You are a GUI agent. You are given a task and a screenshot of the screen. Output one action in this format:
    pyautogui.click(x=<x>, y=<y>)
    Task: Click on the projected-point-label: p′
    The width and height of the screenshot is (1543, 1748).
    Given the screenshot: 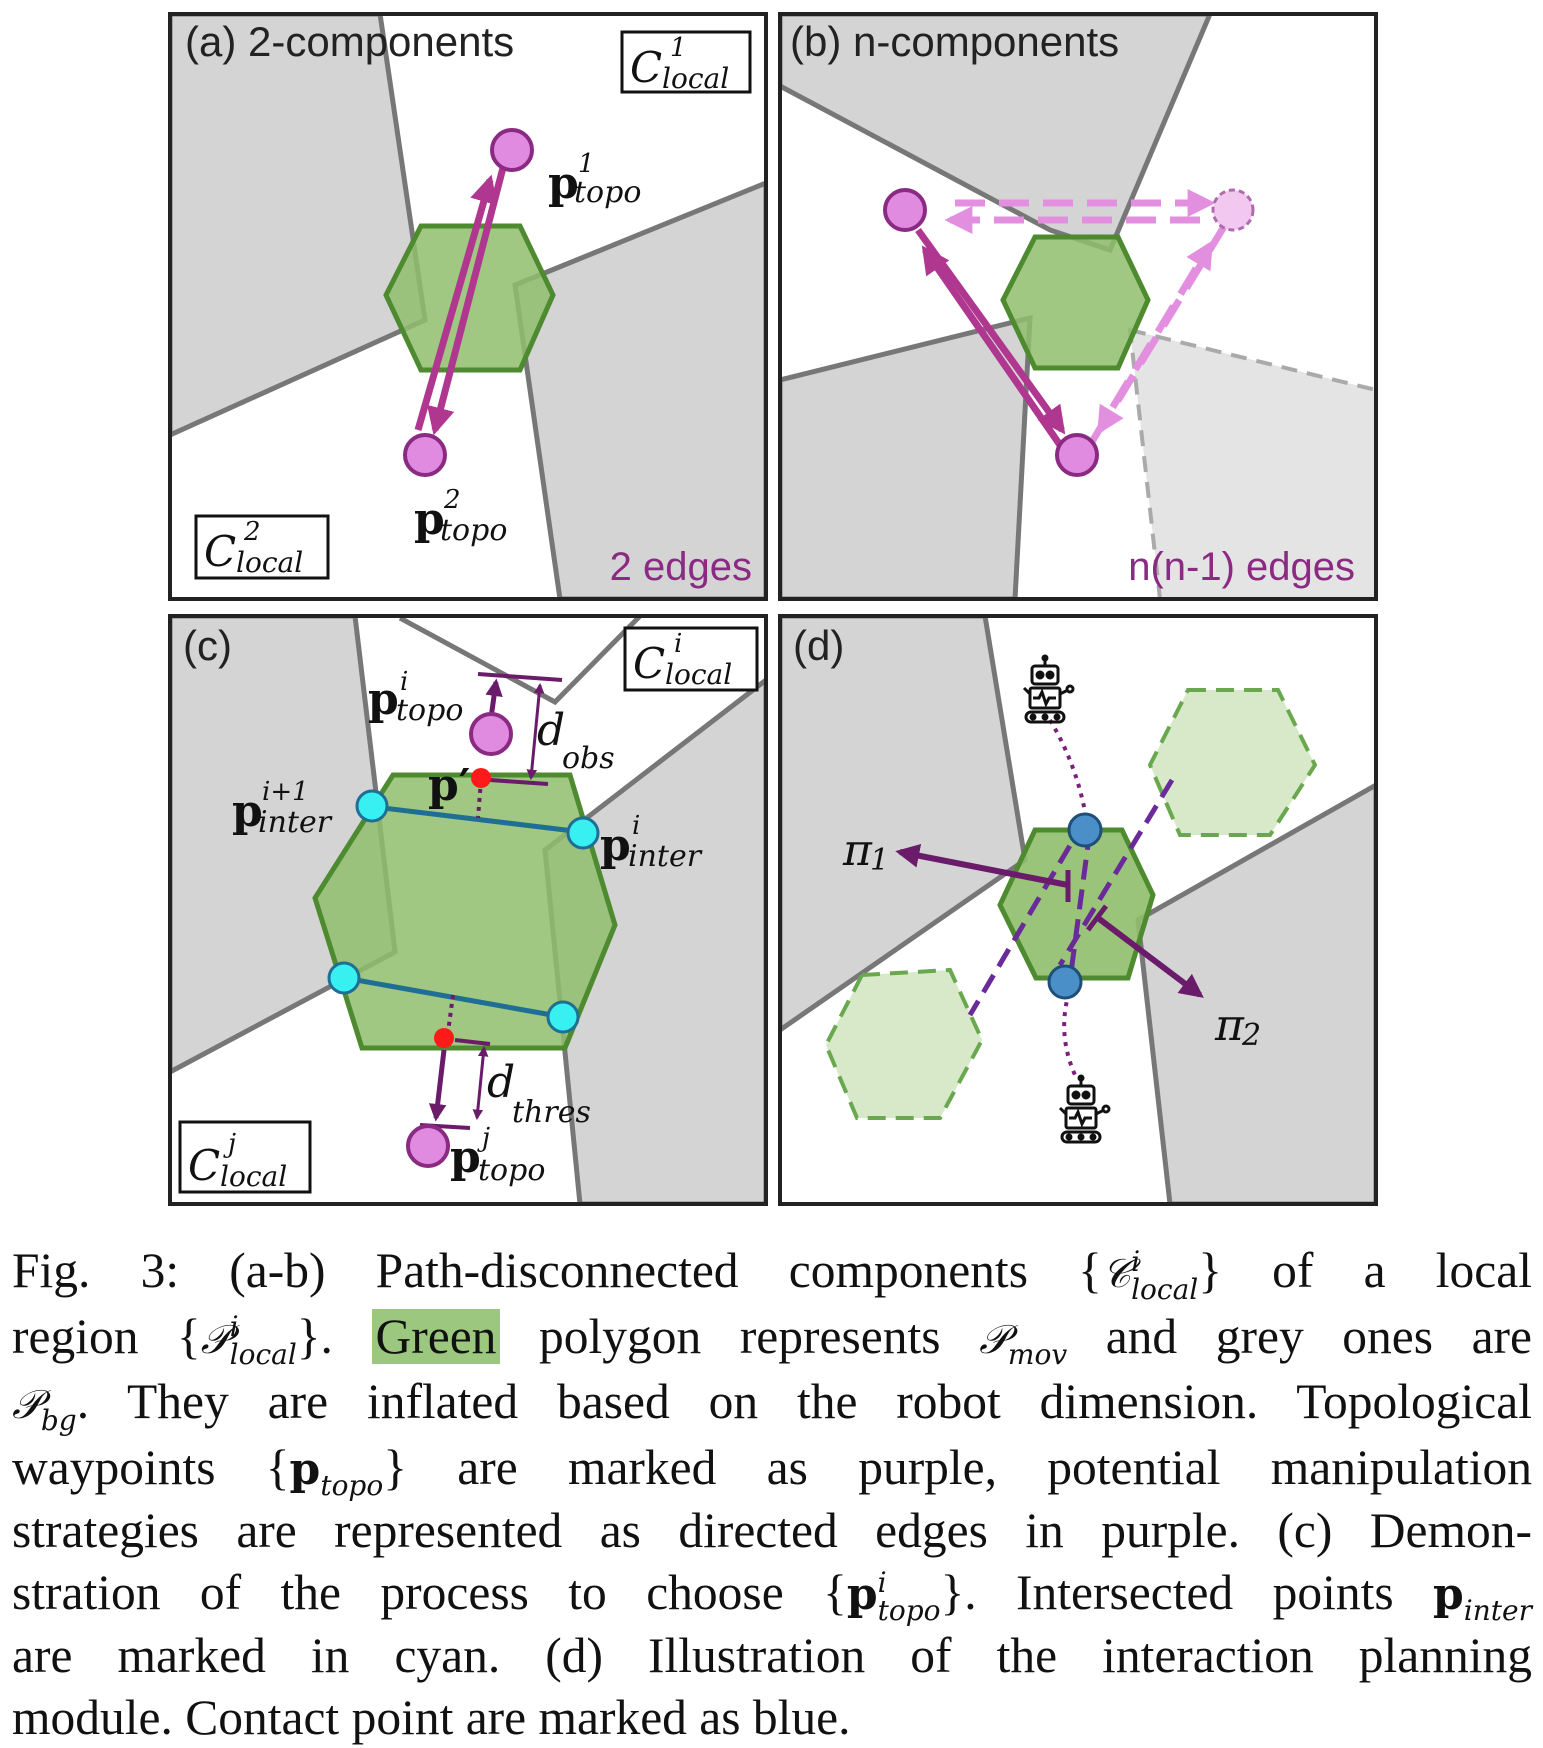 What is the action you would take?
    pyautogui.click(x=449, y=785)
    